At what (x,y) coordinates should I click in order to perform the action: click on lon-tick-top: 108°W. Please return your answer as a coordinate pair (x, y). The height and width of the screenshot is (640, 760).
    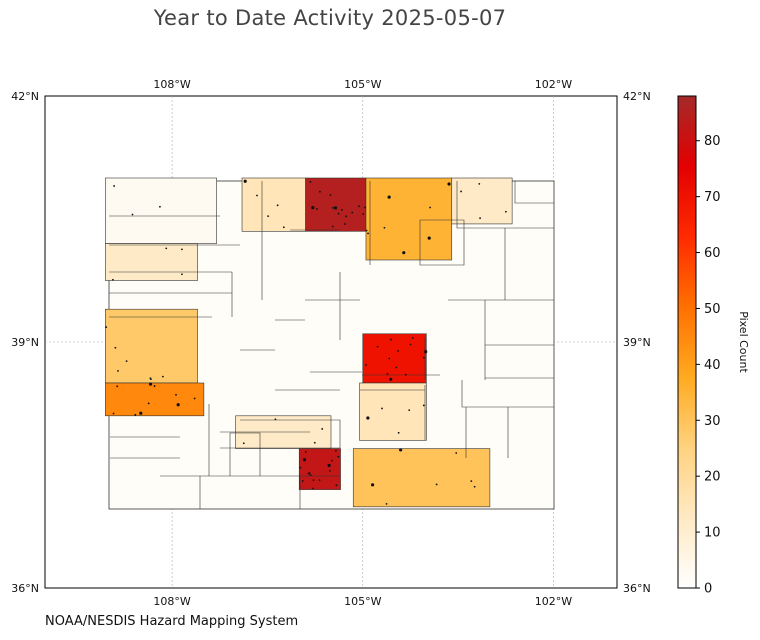
    Looking at the image, I should click on (171, 84).